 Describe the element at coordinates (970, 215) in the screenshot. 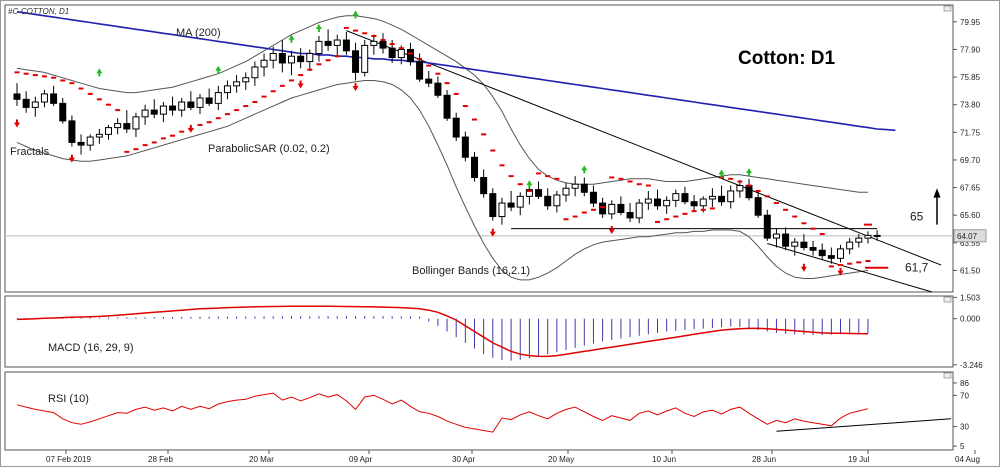

I see `y-tick-label: 65.60` at that location.